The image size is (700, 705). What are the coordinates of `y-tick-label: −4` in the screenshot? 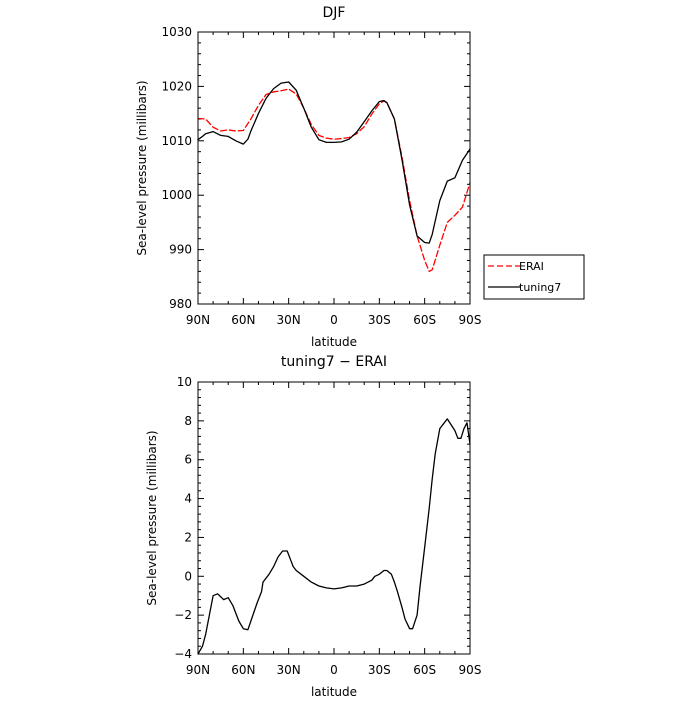 It's located at (183, 654).